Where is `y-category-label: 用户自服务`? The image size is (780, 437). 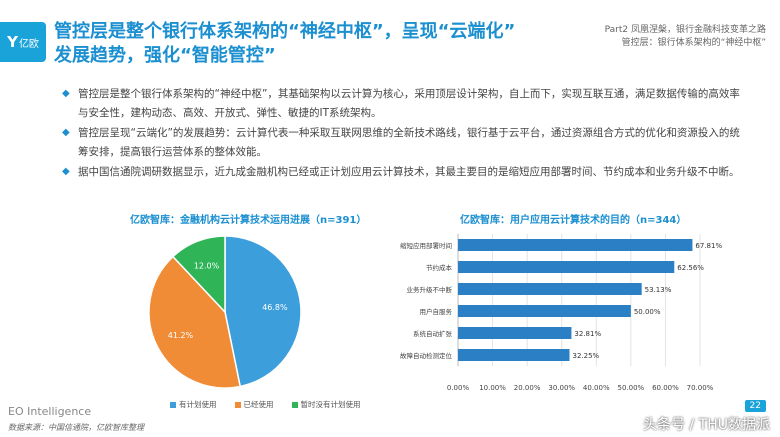 y-category-label: 用户自服务 is located at coordinates (436, 311).